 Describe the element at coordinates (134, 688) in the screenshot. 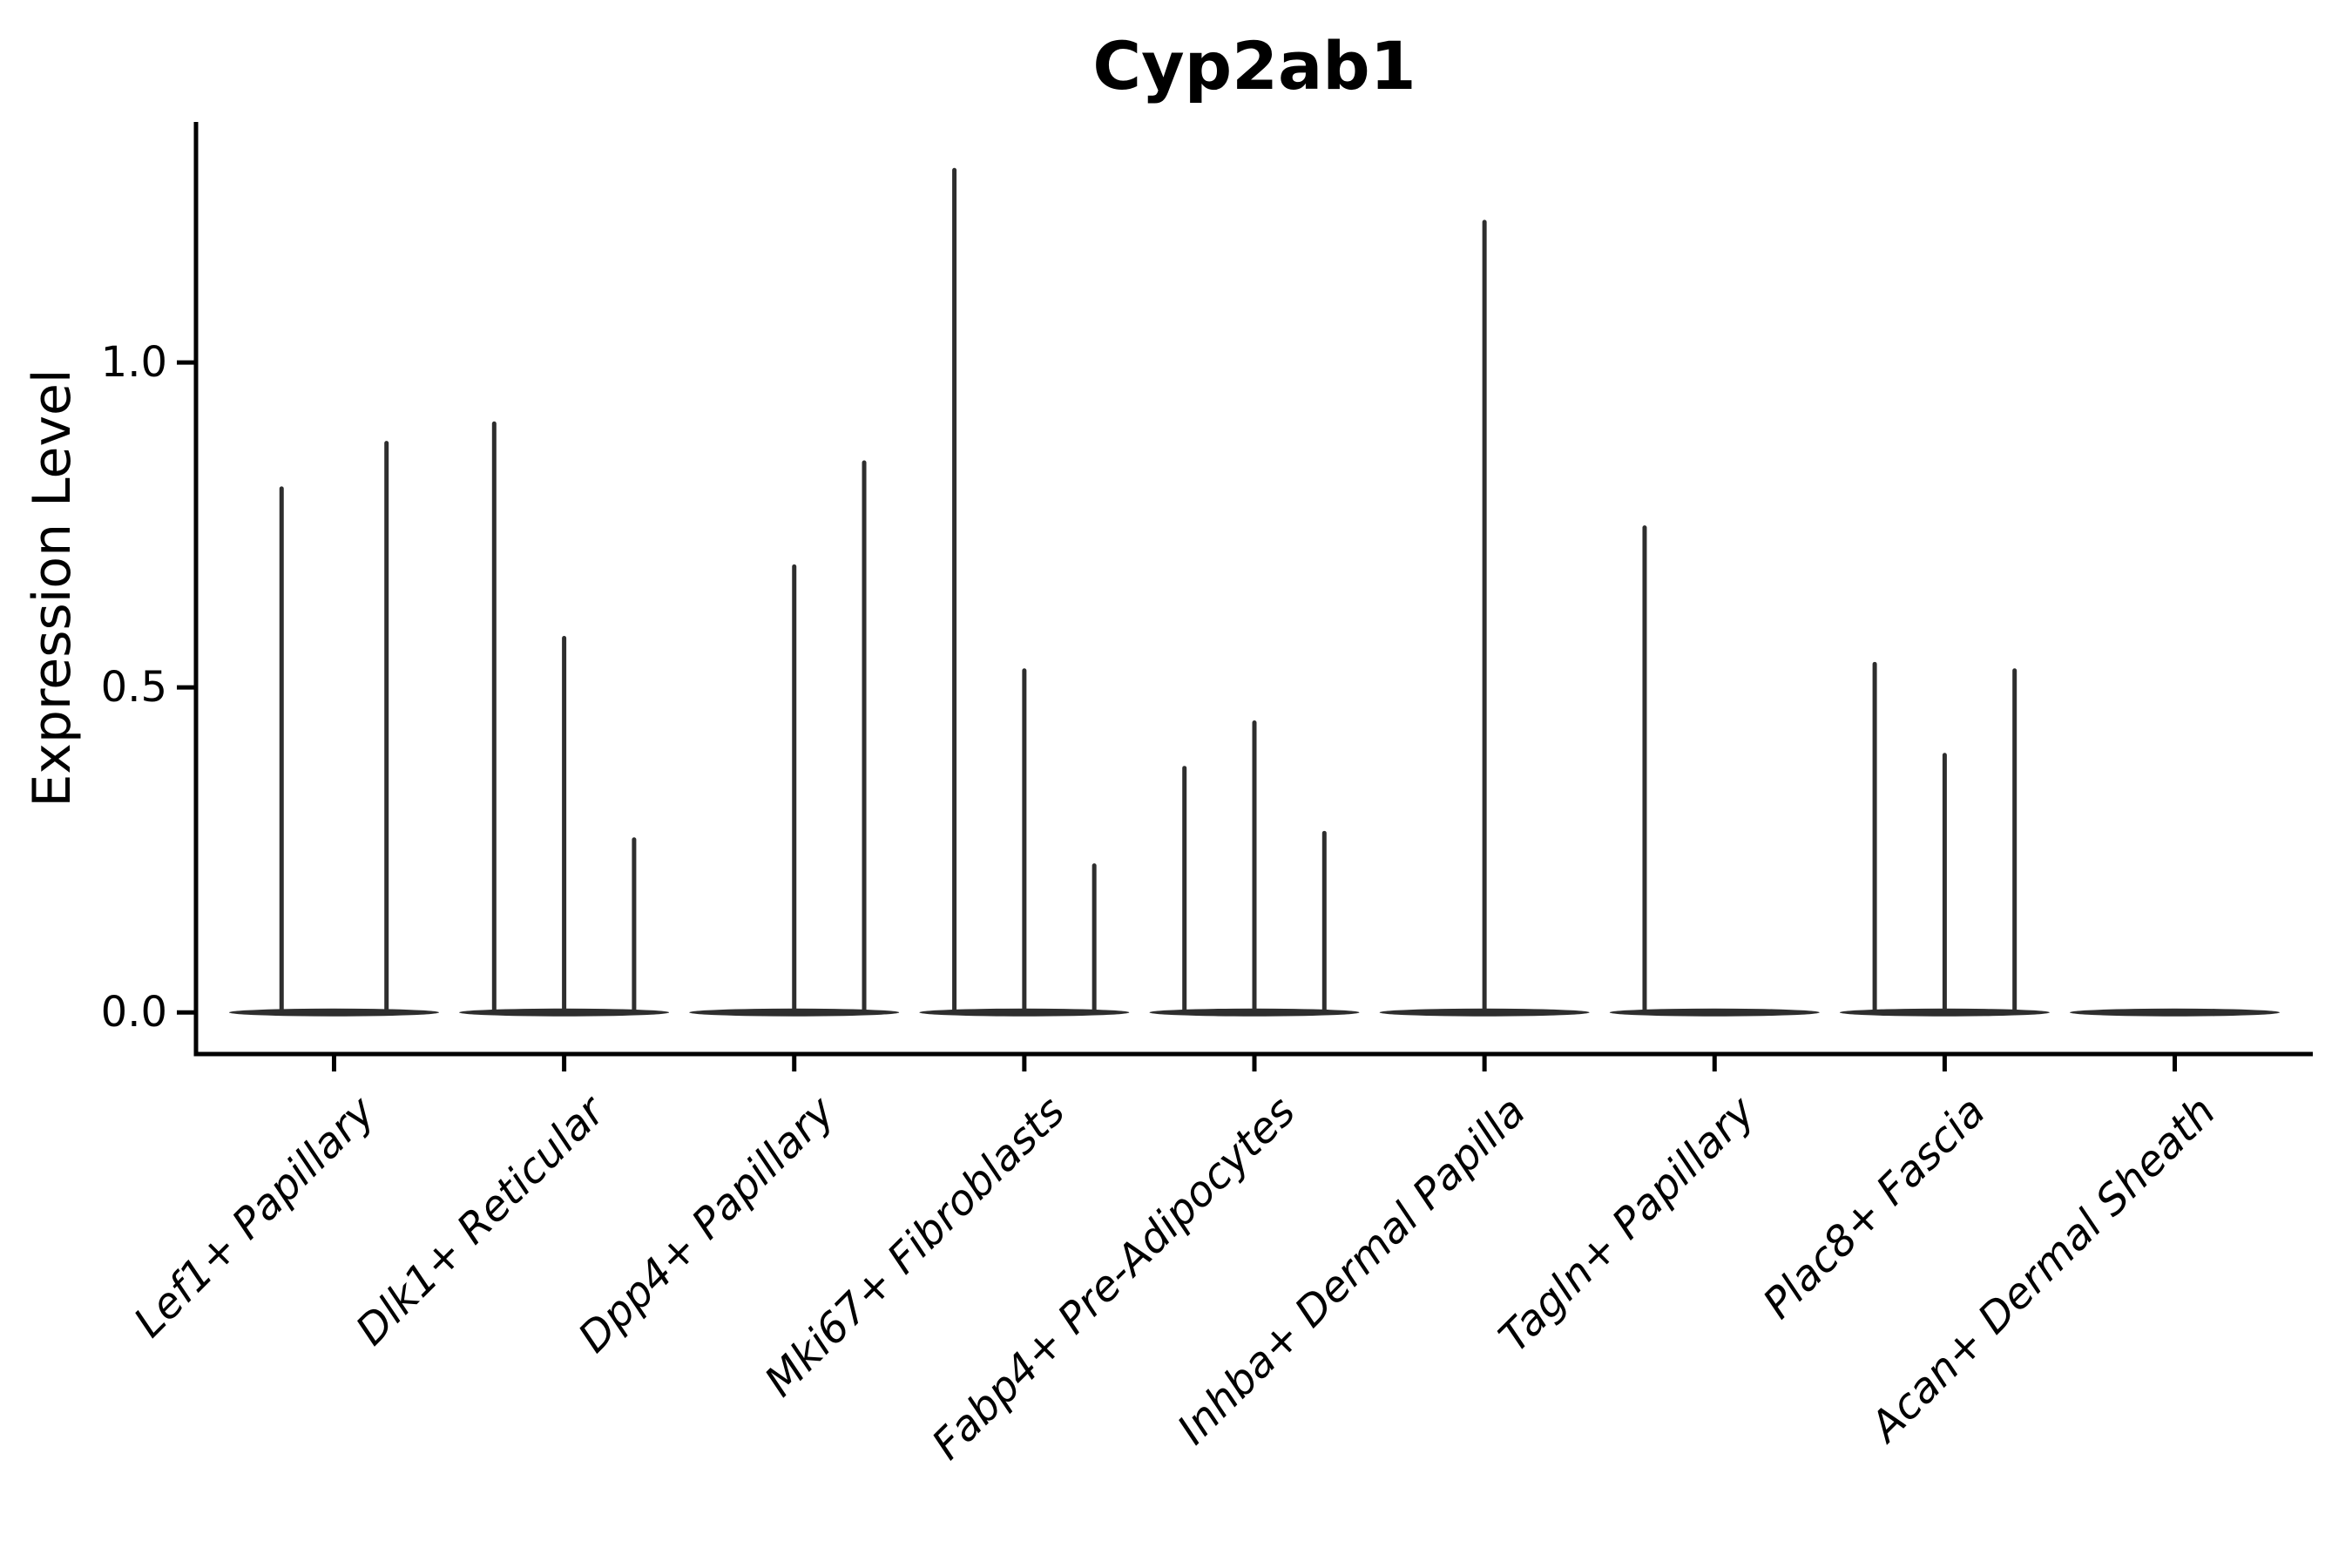

I see `y-tick-label: 0.5` at that location.